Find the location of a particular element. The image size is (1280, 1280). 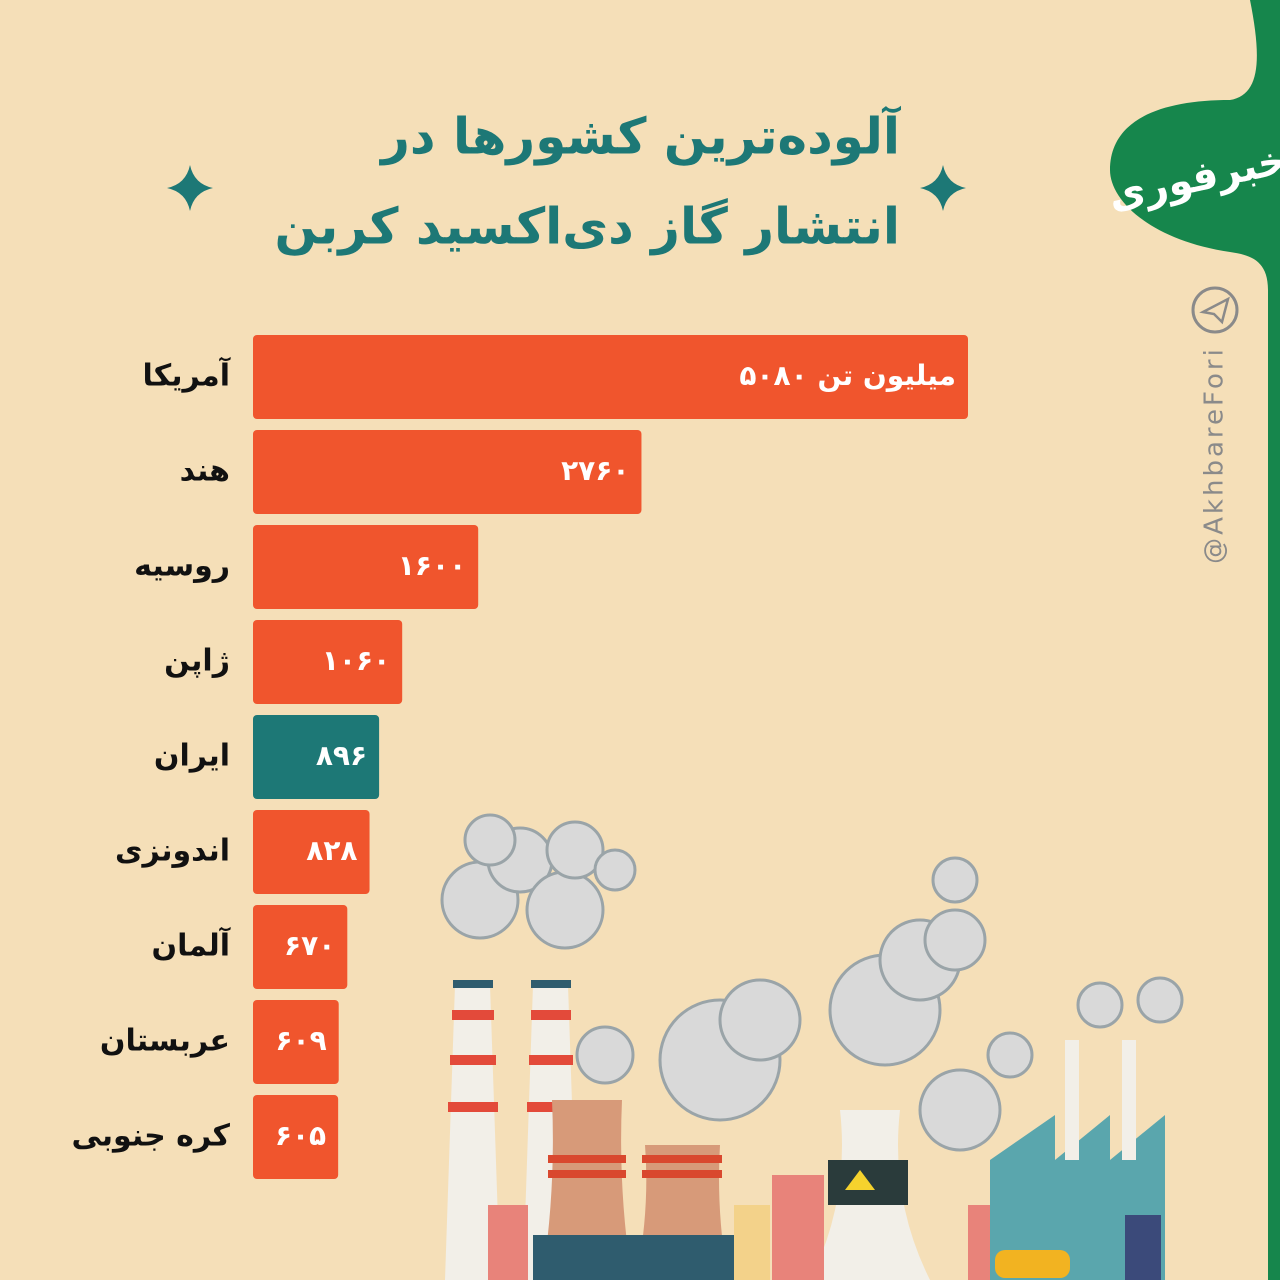

category-label: کره جنوبی is located at coordinates (150, 1136).